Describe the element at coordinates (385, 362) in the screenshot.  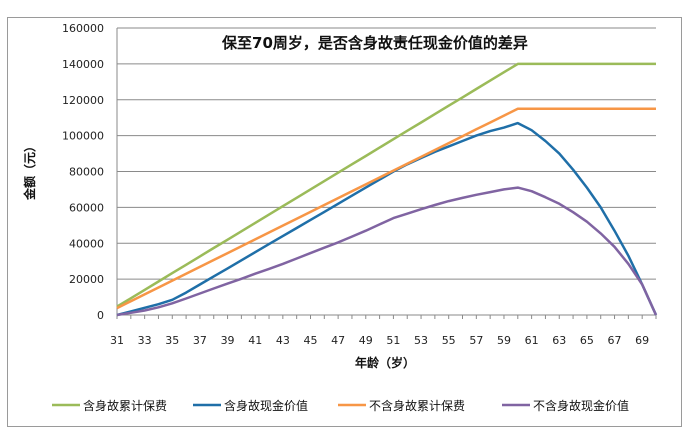
I see `x-axis-label: 年龄（岁）` at that location.